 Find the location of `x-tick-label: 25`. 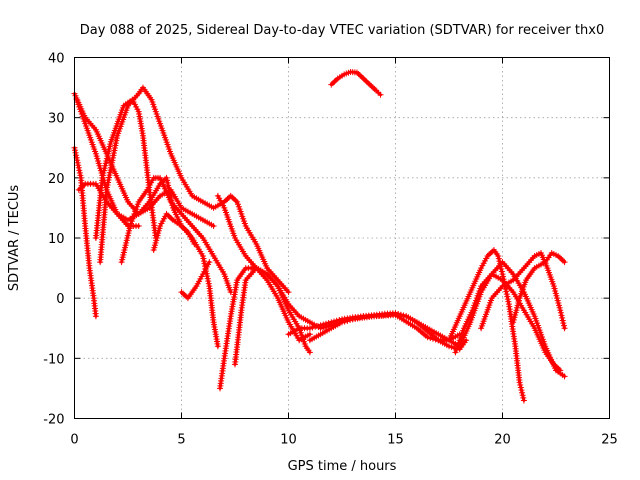

x-tick-label: 25 is located at coordinates (609, 440).